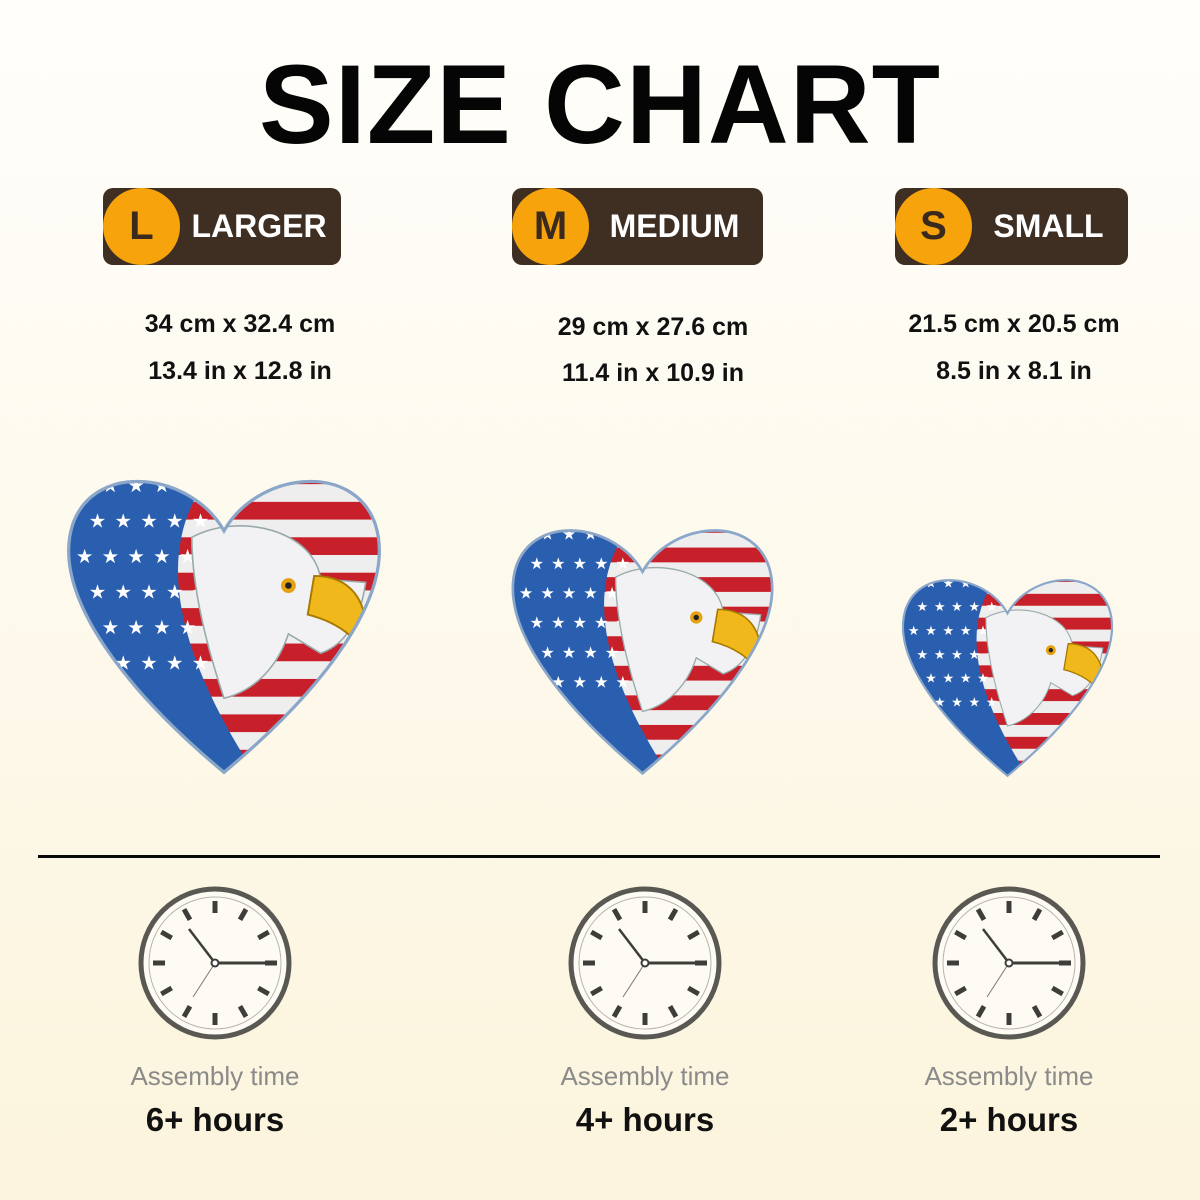 The width and height of the screenshot is (1200, 1200). I want to click on assembly-time-value: 4+ hours, so click(645, 1119).